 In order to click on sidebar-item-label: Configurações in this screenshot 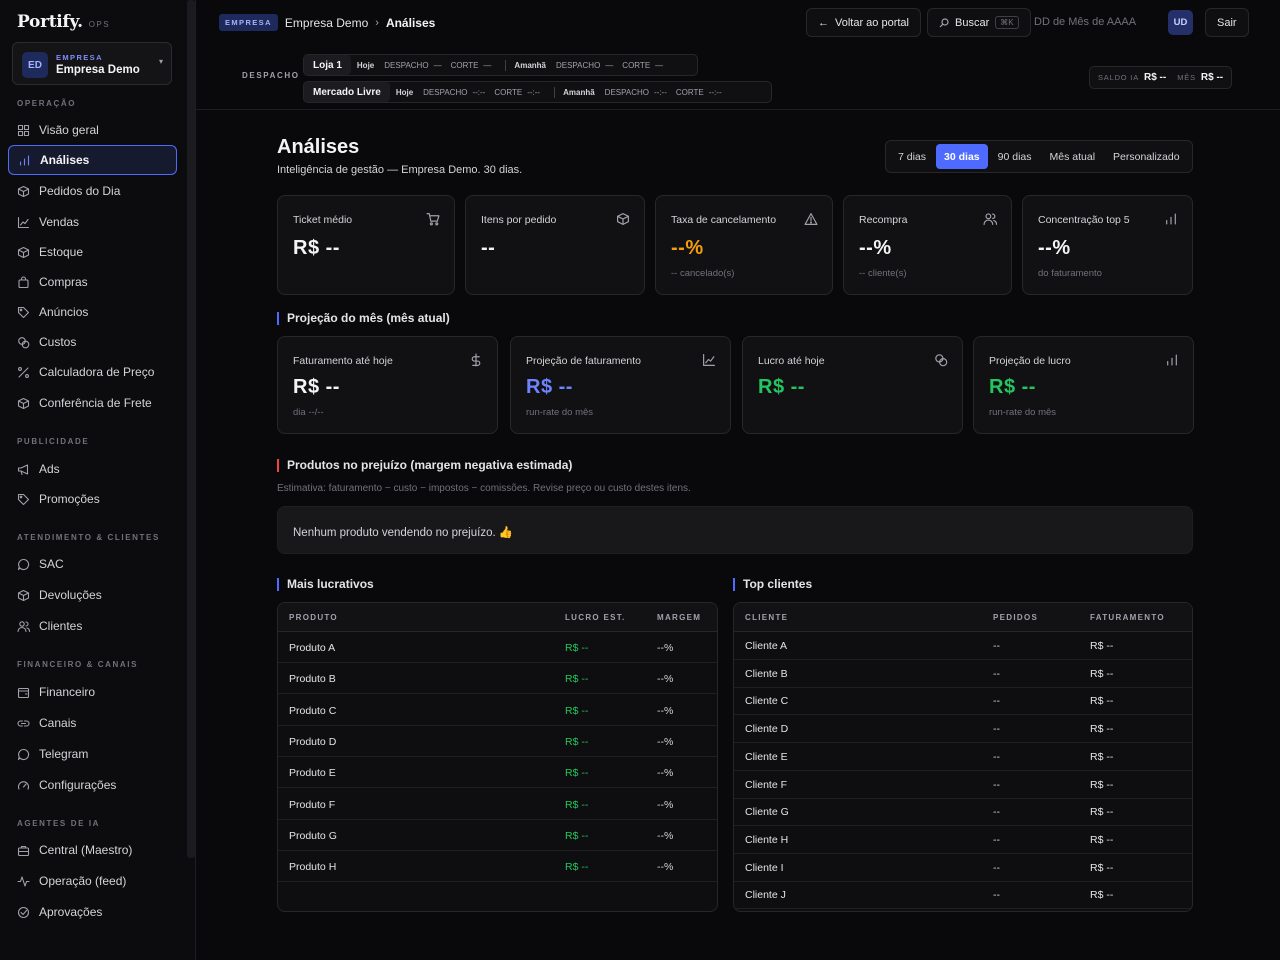, I will do `click(78, 785)`.